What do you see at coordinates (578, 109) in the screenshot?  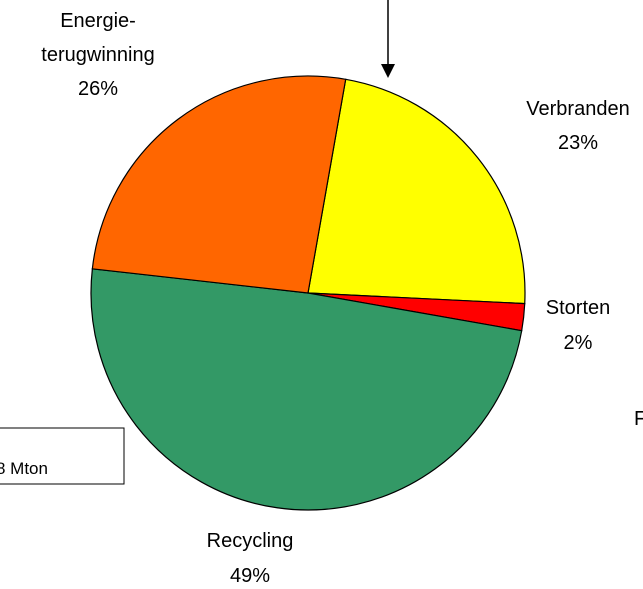 I see `slice-label: Verbranden` at bounding box center [578, 109].